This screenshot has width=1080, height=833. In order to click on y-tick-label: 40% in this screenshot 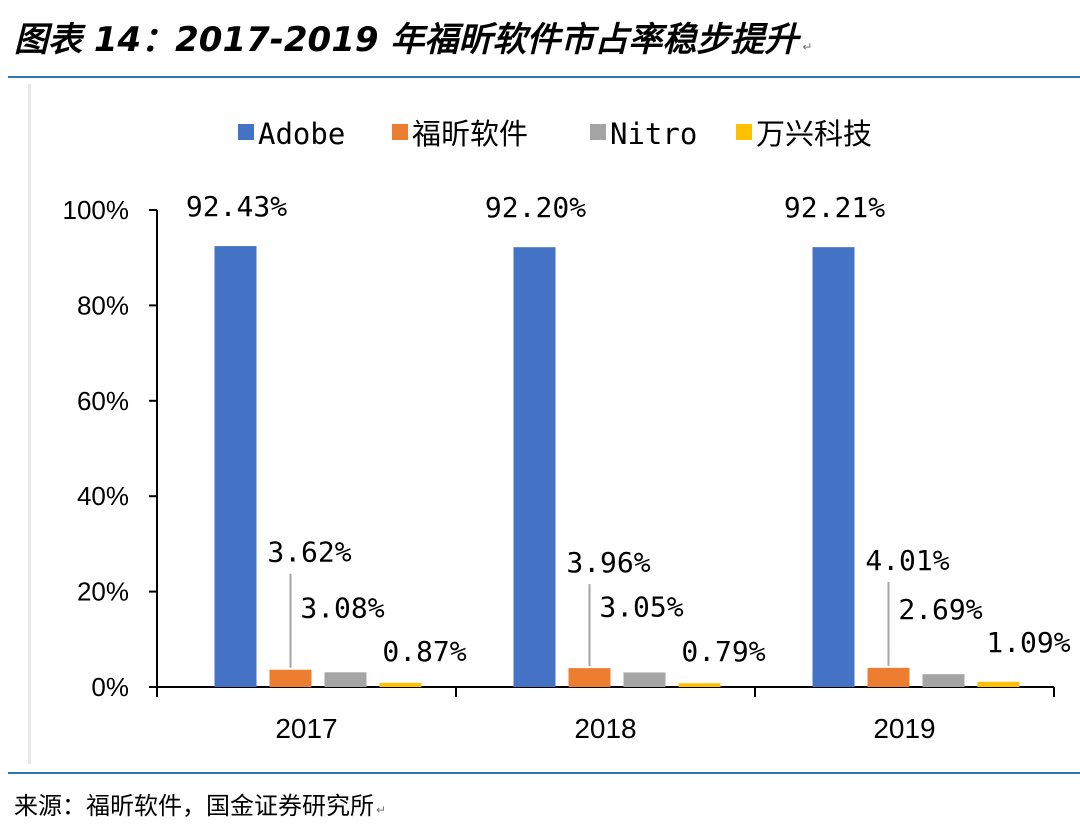, I will do `click(103, 496)`.